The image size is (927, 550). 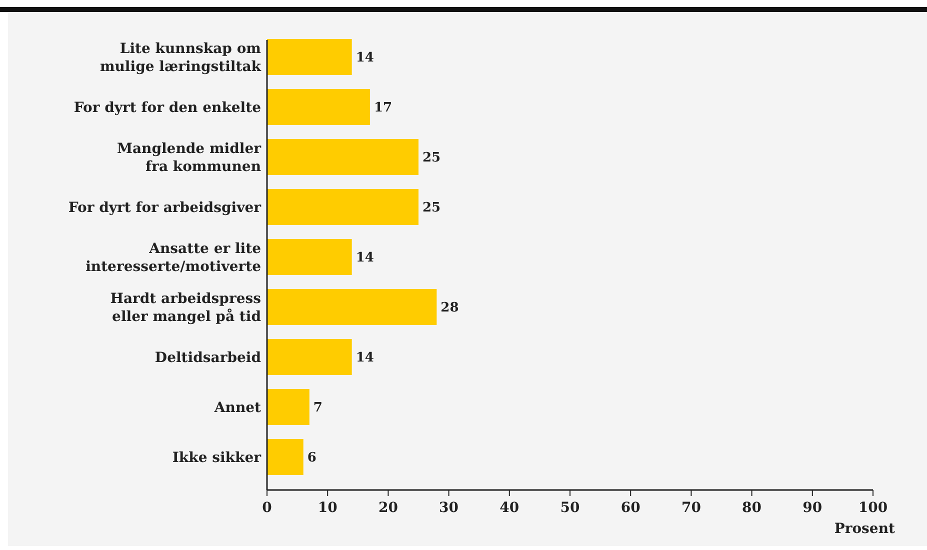 What do you see at coordinates (174, 257) in the screenshot?
I see `y-tick-label: Ansatte er lite interesserte/motiverte` at bounding box center [174, 257].